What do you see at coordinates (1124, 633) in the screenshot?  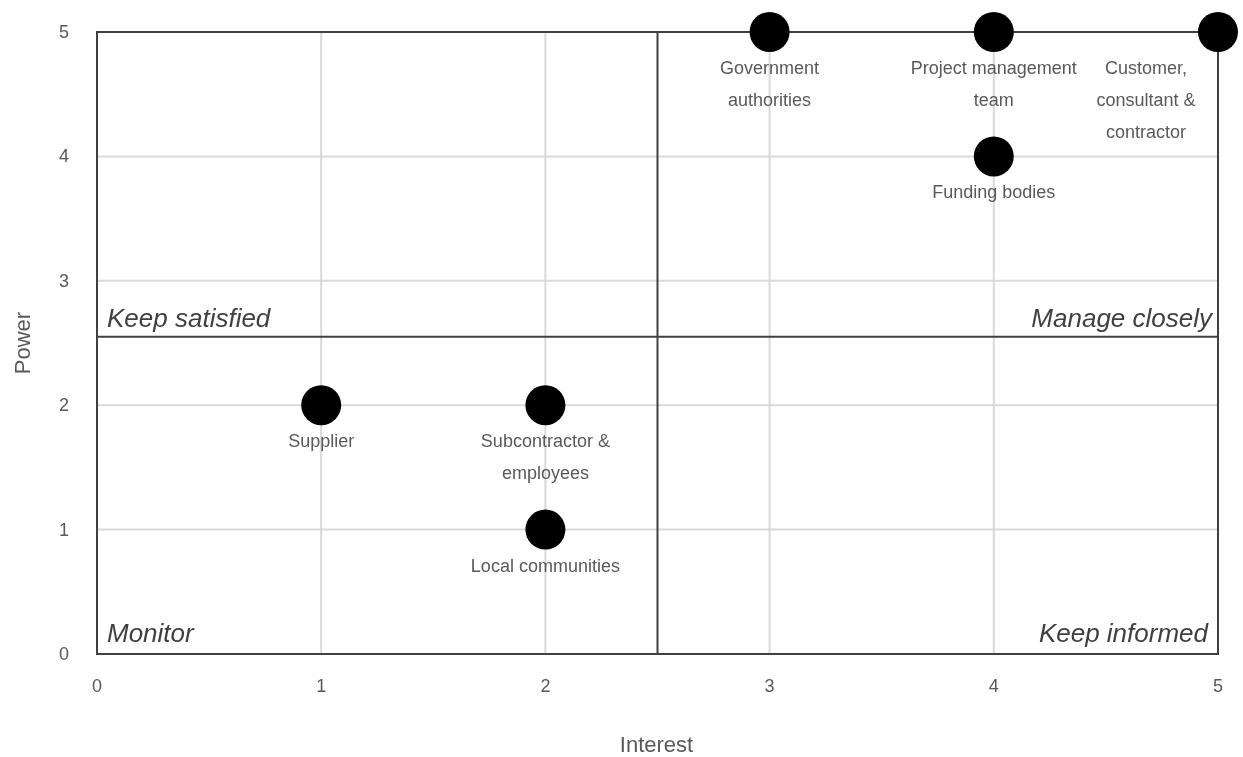 I see `annotation: Keep informed` at bounding box center [1124, 633].